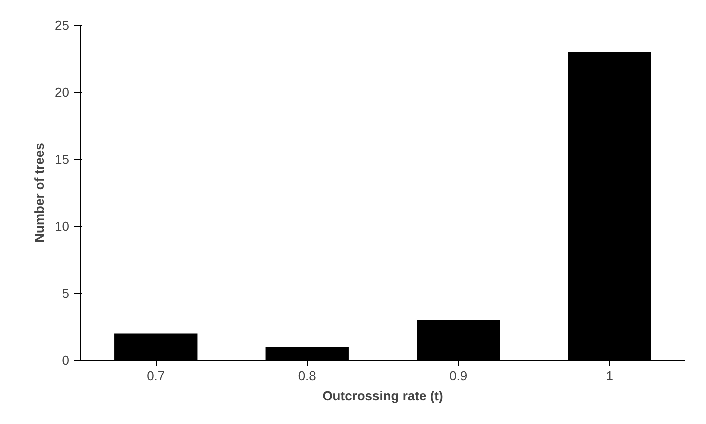  What do you see at coordinates (66, 360) in the screenshot?
I see `y-tick-label: 0` at bounding box center [66, 360].